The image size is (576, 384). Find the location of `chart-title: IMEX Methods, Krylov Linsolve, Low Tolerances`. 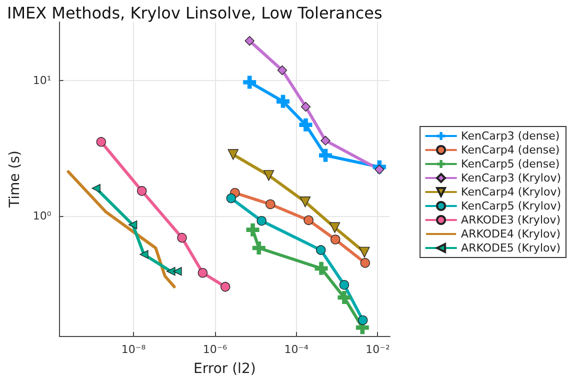

chart-title: IMEX Methods, Krylov Linsolve, Low Tolerances is located at coordinates (194, 13).